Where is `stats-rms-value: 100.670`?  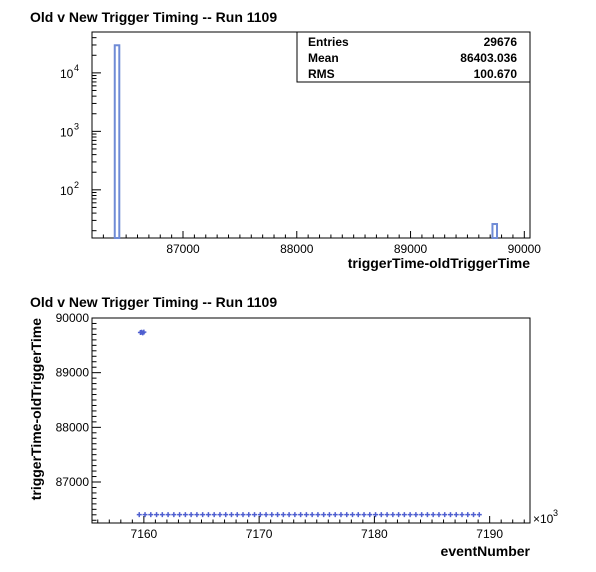 stats-rms-value: 100.670 is located at coordinates (496, 74).